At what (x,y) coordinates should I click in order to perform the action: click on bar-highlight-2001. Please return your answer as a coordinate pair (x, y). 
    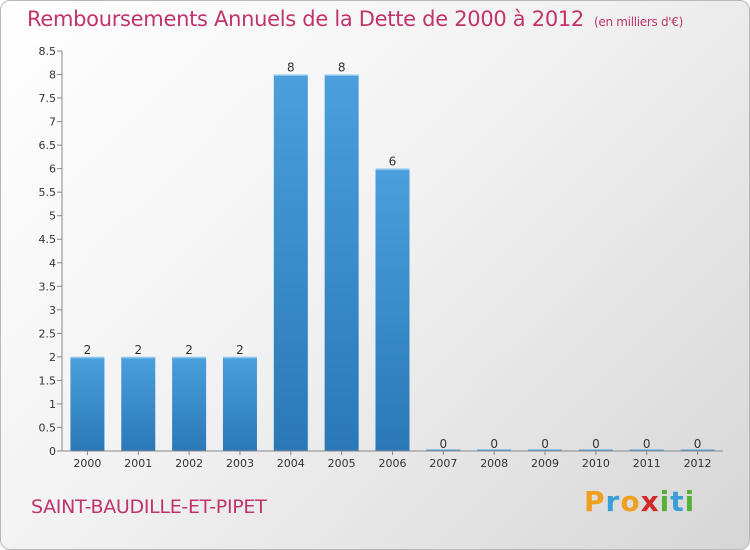
    Looking at the image, I should click on (138, 357).